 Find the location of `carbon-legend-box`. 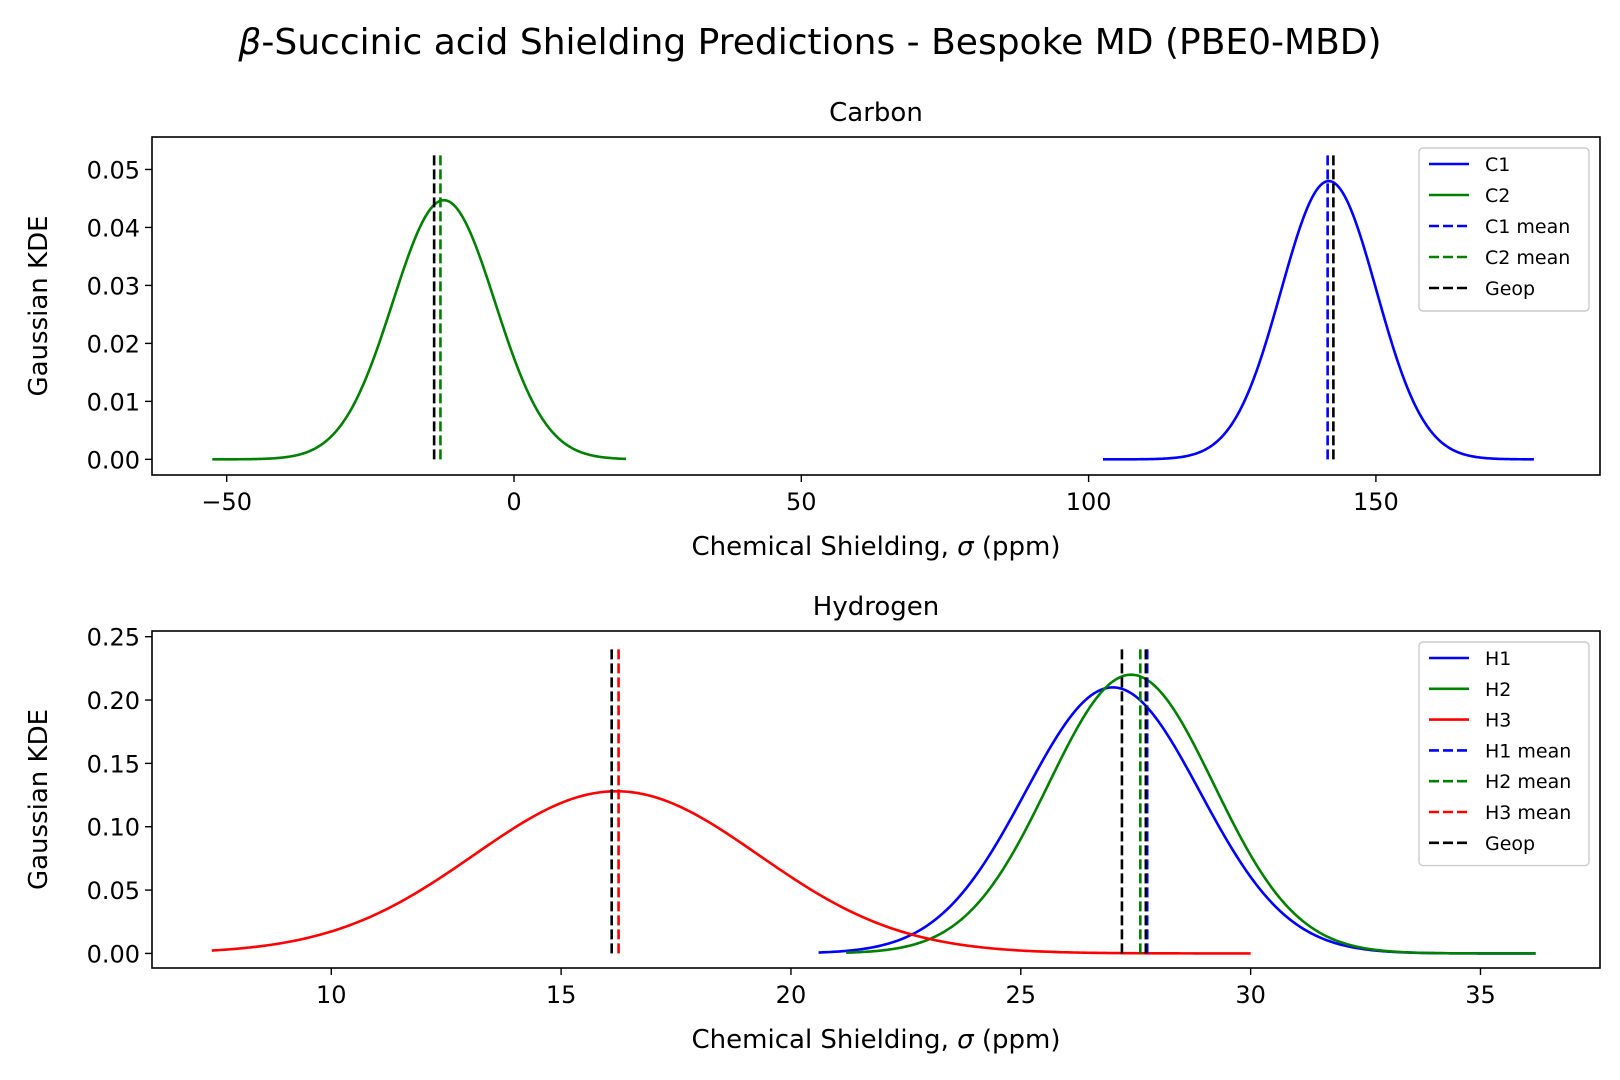

carbon-legend-box is located at coordinates (1504, 229).